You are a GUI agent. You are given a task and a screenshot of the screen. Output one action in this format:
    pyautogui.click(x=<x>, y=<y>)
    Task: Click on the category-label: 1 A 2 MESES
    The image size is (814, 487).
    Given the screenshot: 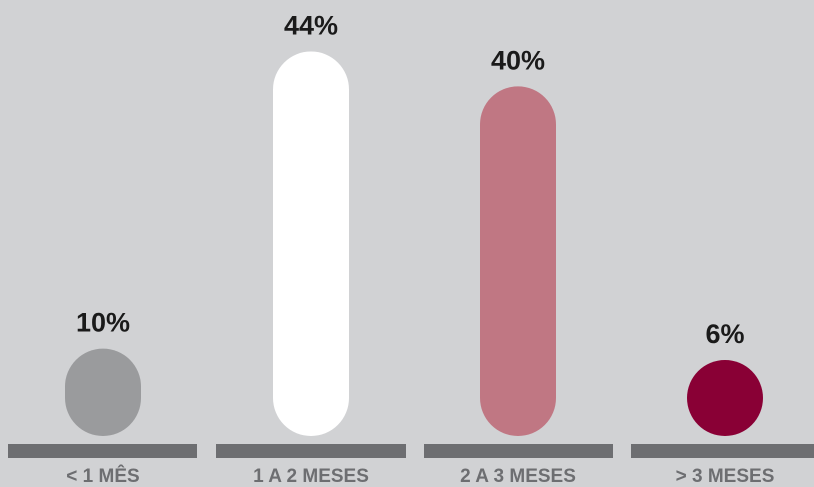 What is the action you would take?
    pyautogui.click(x=311, y=476)
    